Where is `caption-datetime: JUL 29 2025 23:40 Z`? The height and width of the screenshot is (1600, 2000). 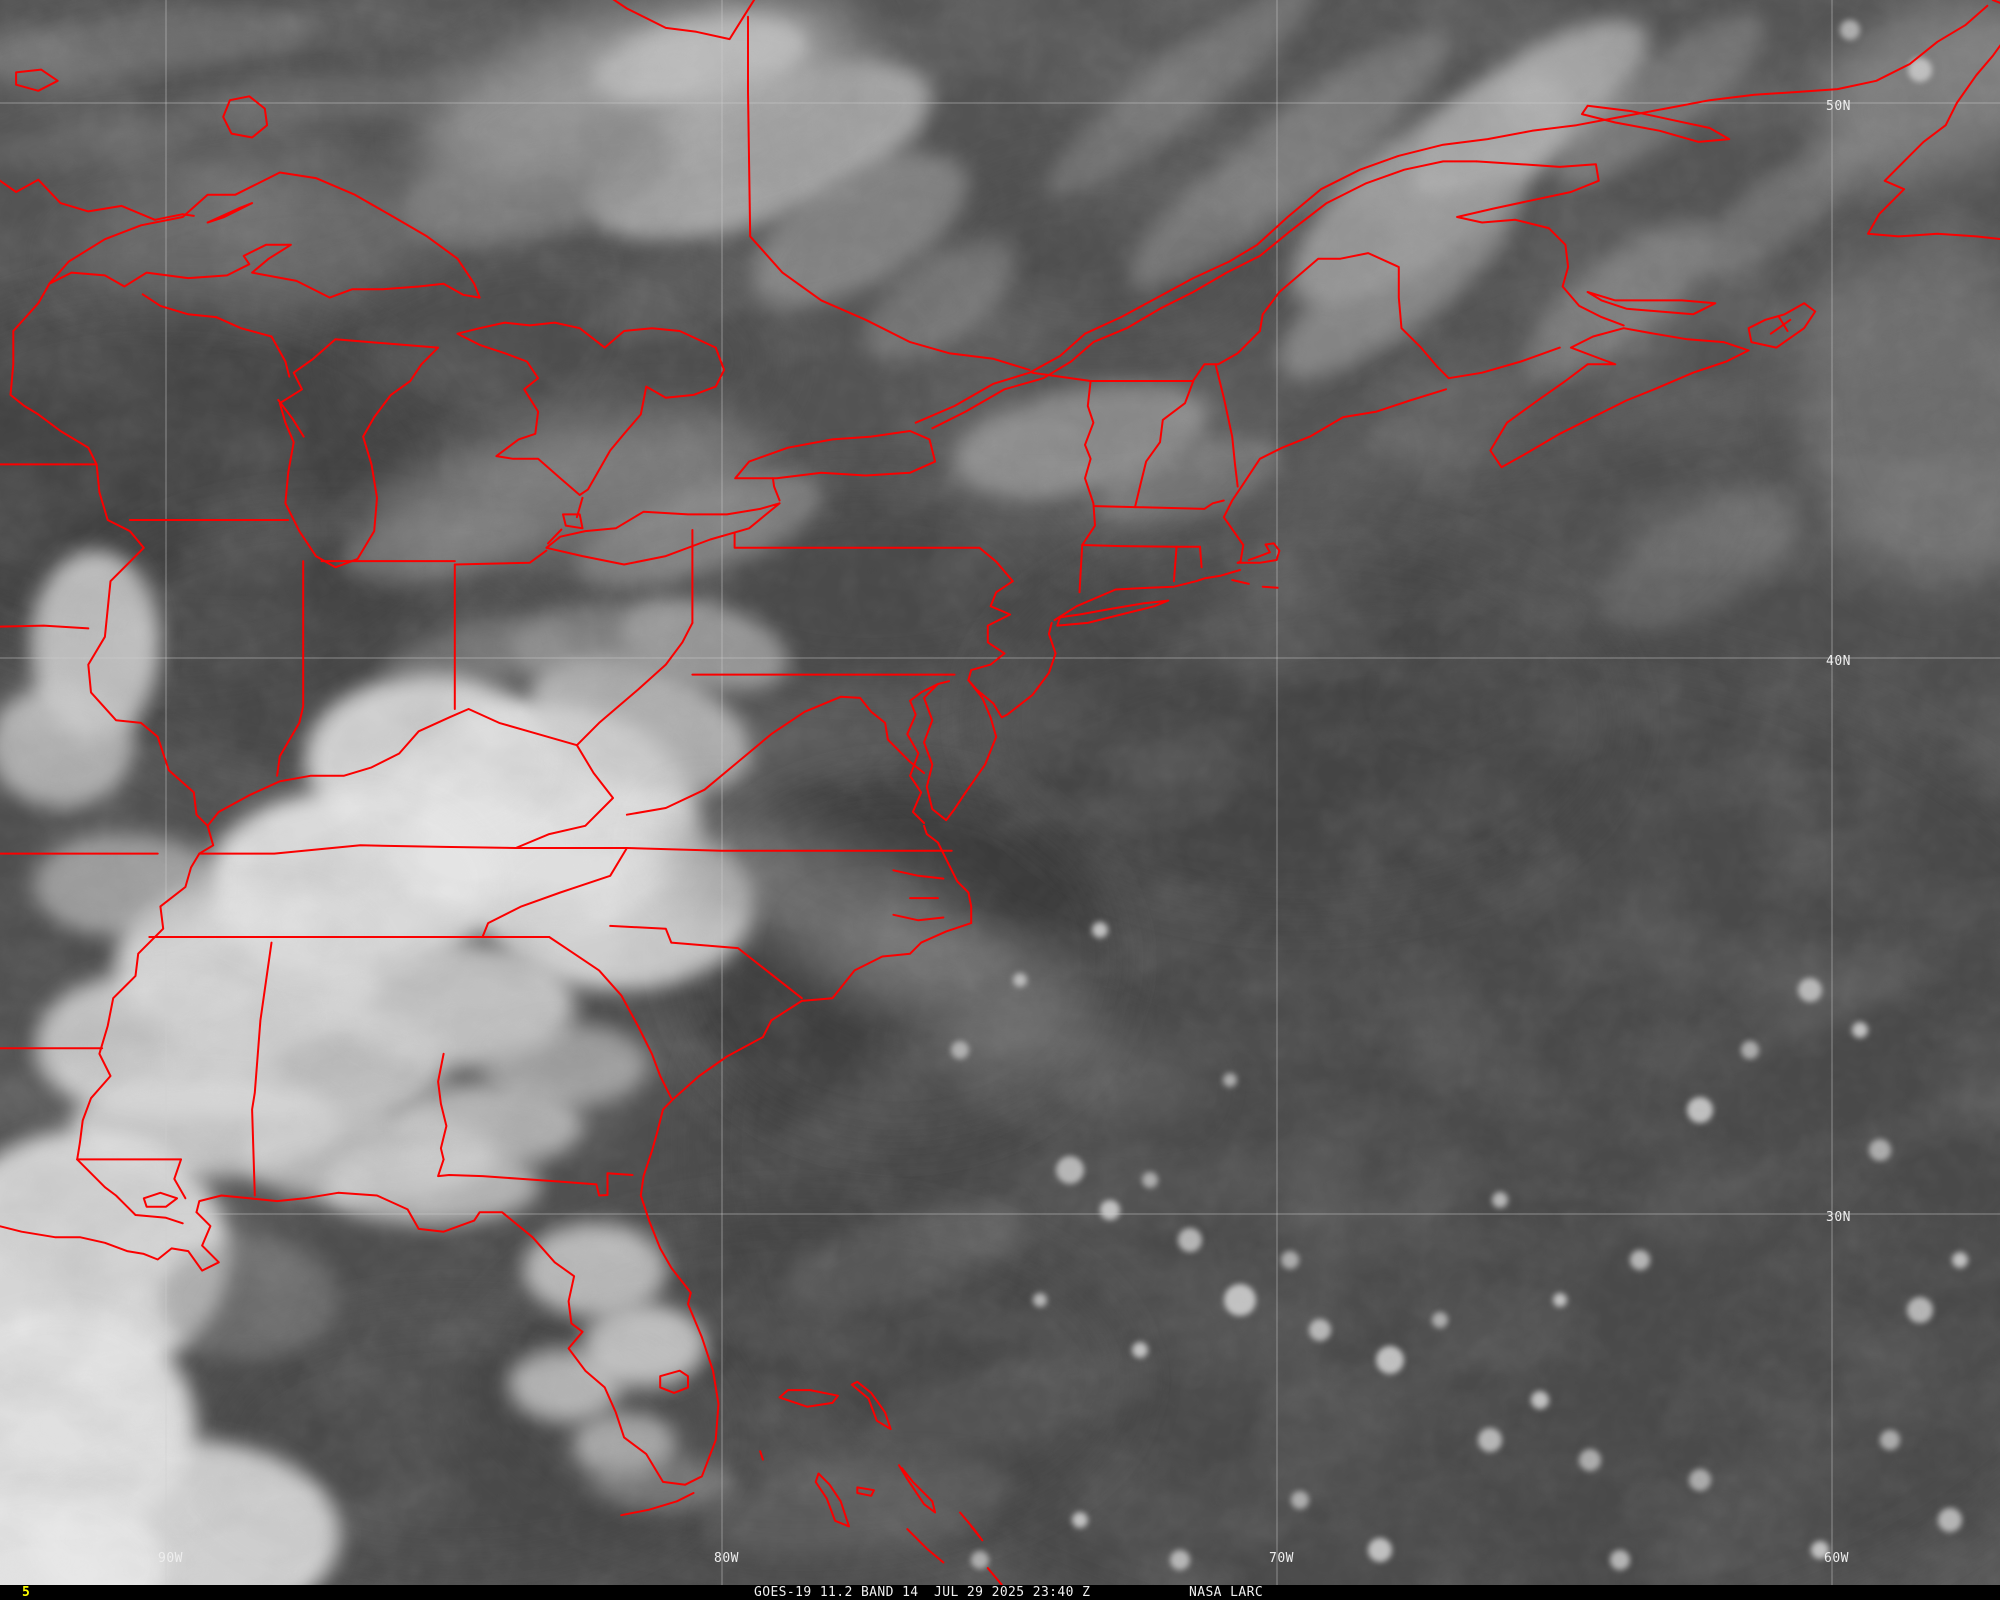 caption-datetime: JUL 29 2025 23:40 Z is located at coordinates (1012, 1592).